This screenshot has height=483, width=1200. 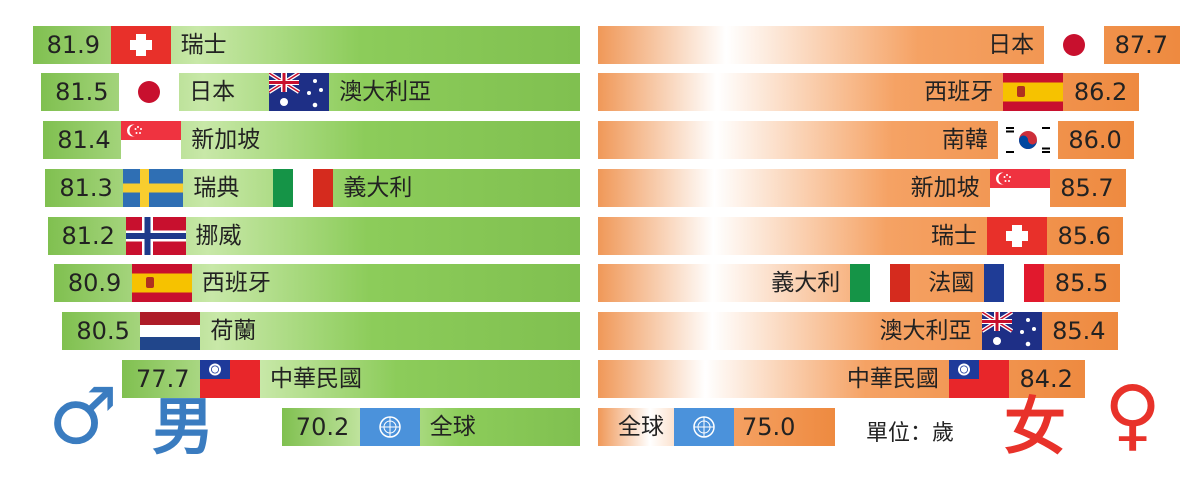 I want to click on male-value-label: 77.7, so click(x=163, y=379).